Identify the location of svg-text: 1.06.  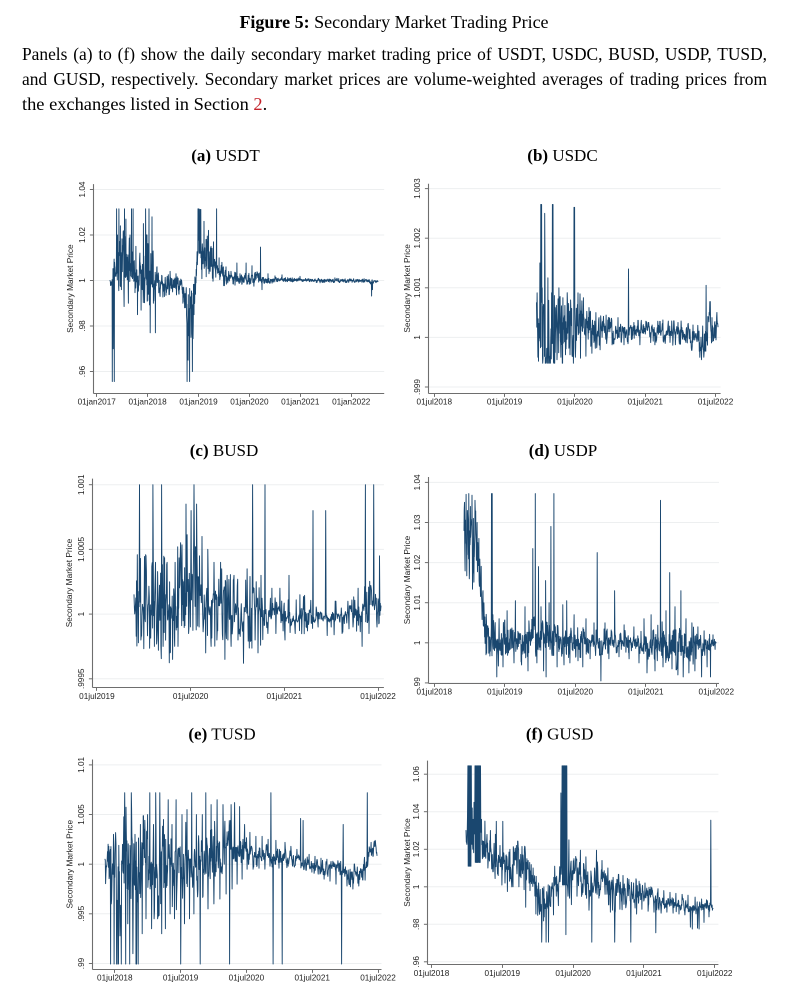
(416, 774).